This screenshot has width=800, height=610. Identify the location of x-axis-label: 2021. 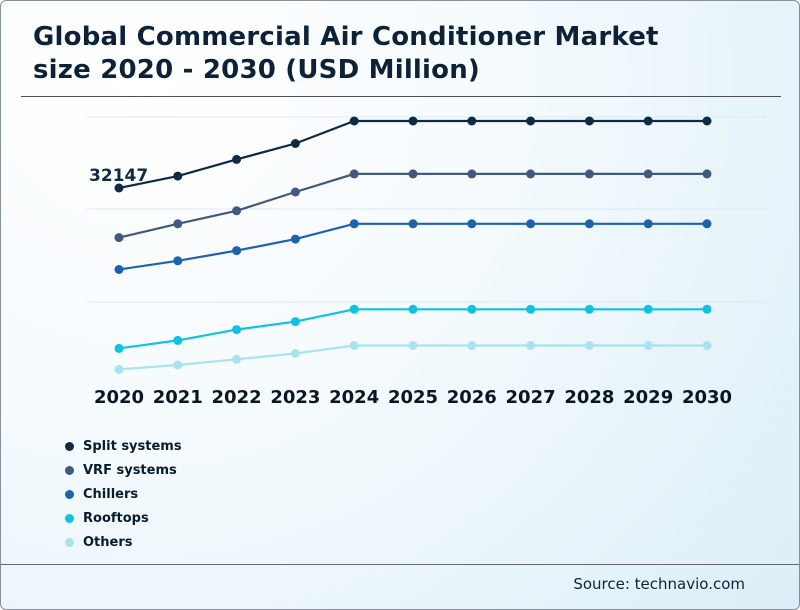
(177, 397).